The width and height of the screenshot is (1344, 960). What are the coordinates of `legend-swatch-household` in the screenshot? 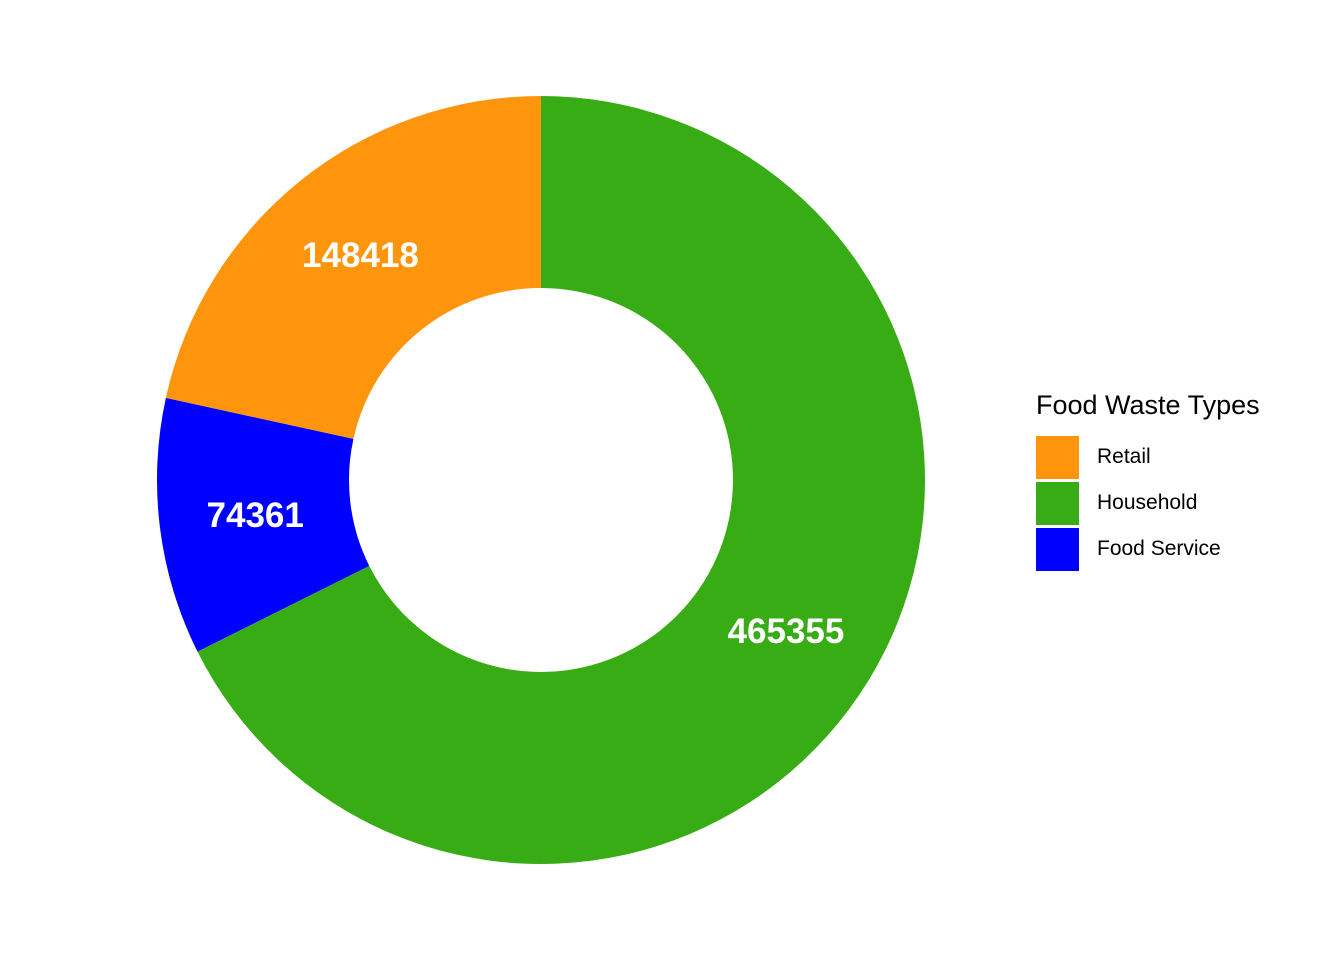 It's located at (1057, 503).